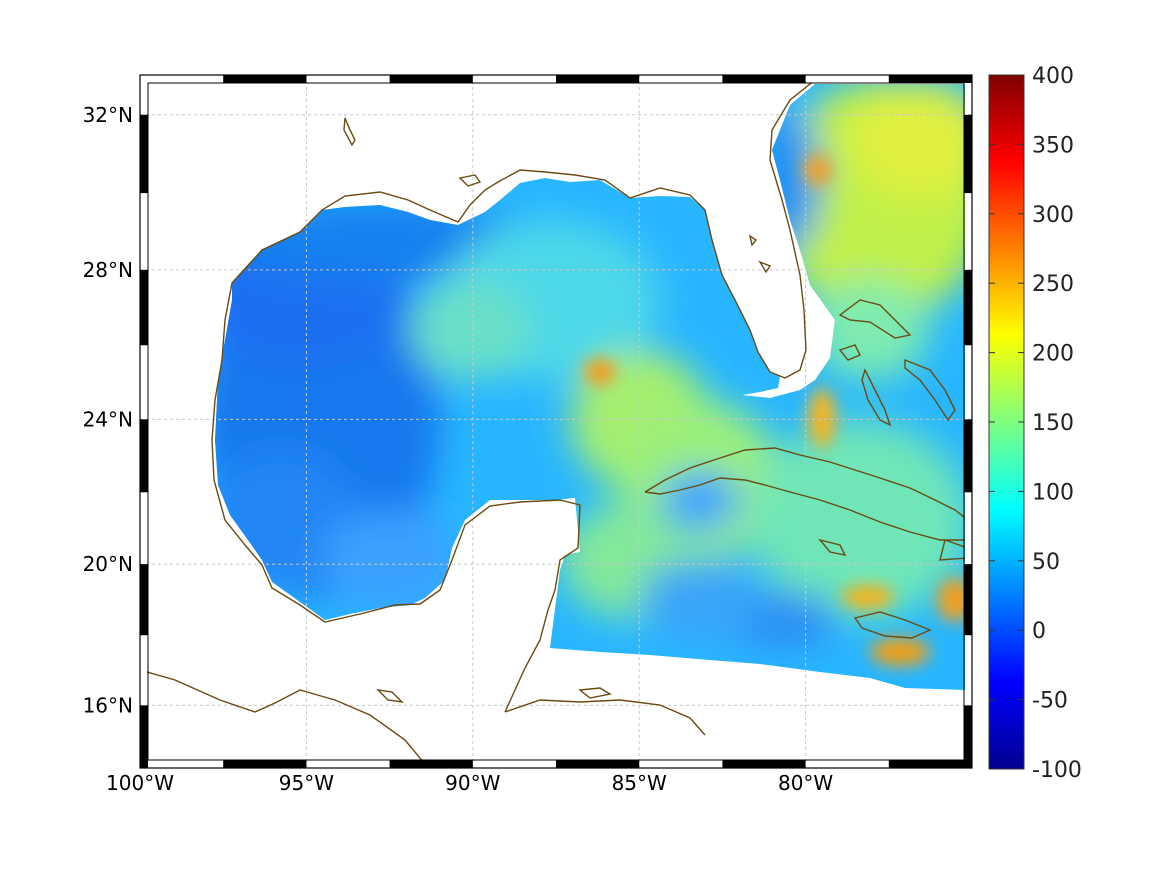  I want to click on colorbar-tick-label: 0, so click(1039, 631).